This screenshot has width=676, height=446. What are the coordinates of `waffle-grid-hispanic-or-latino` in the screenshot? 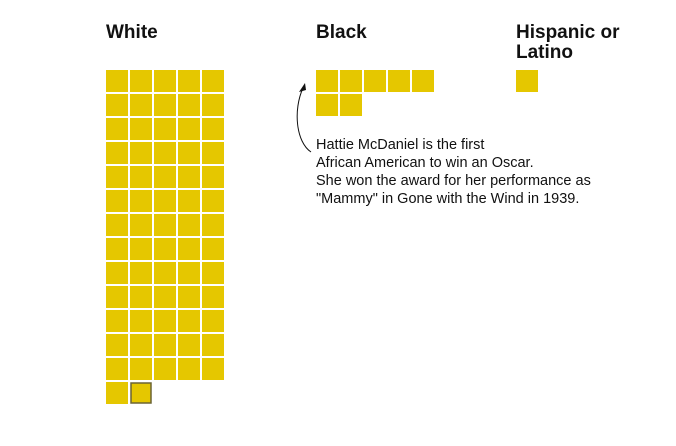 It's located at (527, 81).